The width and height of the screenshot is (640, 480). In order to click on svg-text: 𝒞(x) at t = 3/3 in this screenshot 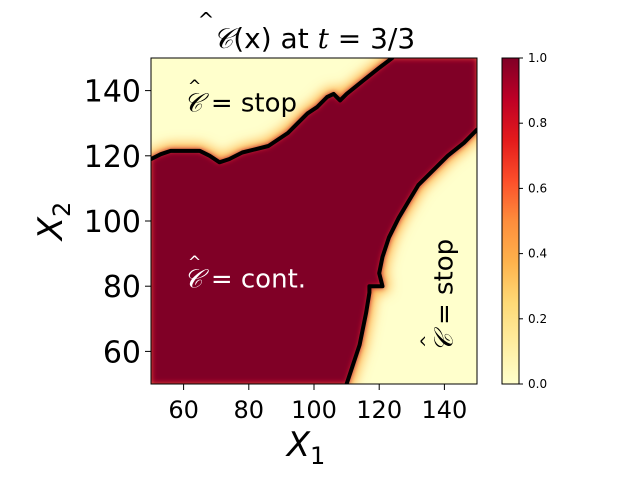, I will do `click(314, 38)`.